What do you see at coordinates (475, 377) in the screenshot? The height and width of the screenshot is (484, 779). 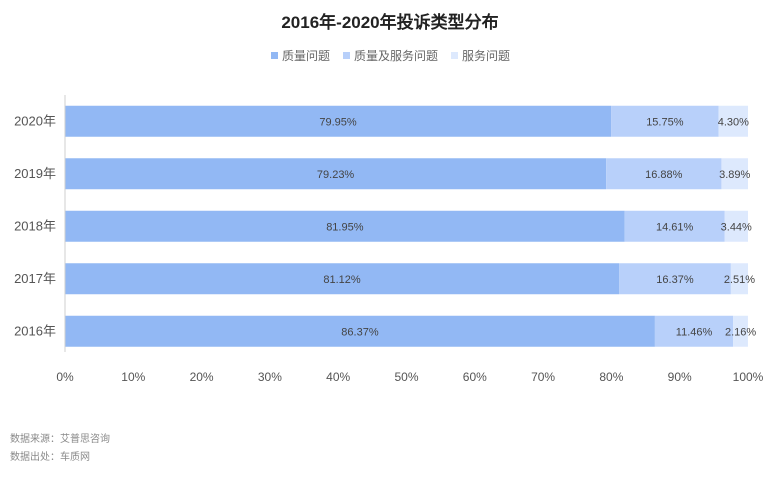 I see `x-tick-label: 60%` at bounding box center [475, 377].